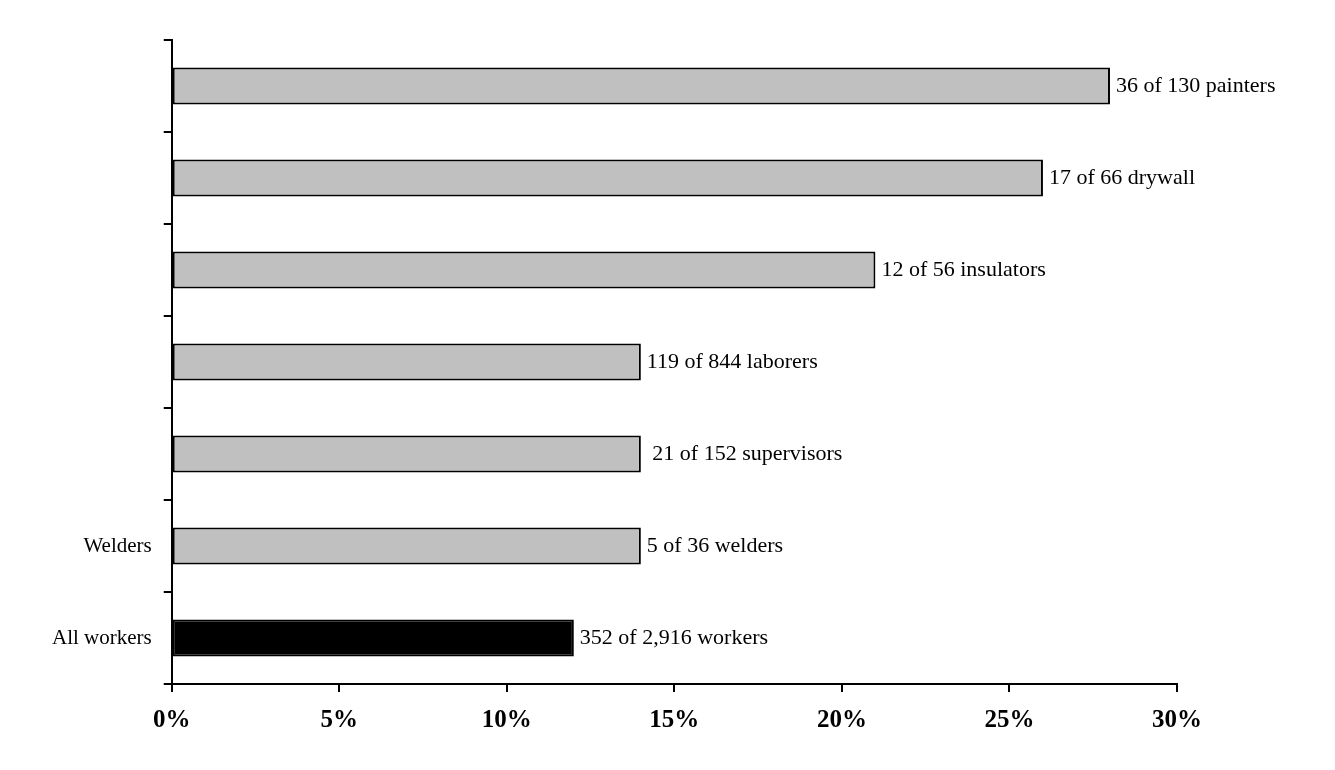 The width and height of the screenshot is (1335, 770). What do you see at coordinates (744, 452) in the screenshot?
I see `annotation: 21 of 152 supervisors` at bounding box center [744, 452].